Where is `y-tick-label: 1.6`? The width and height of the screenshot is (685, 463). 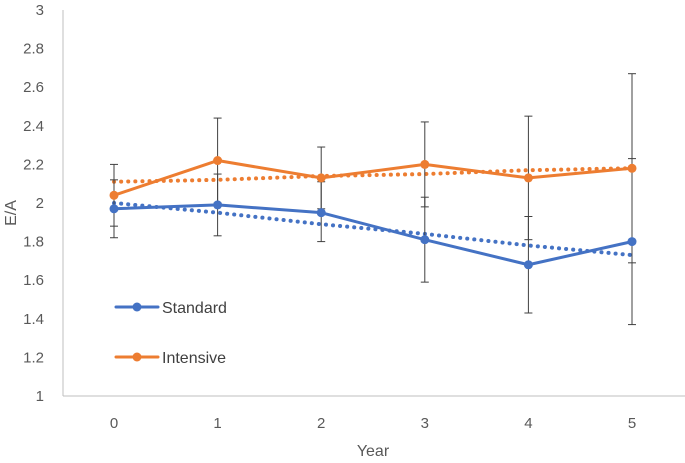 y-tick-label: 1.6 is located at coordinates (33, 280).